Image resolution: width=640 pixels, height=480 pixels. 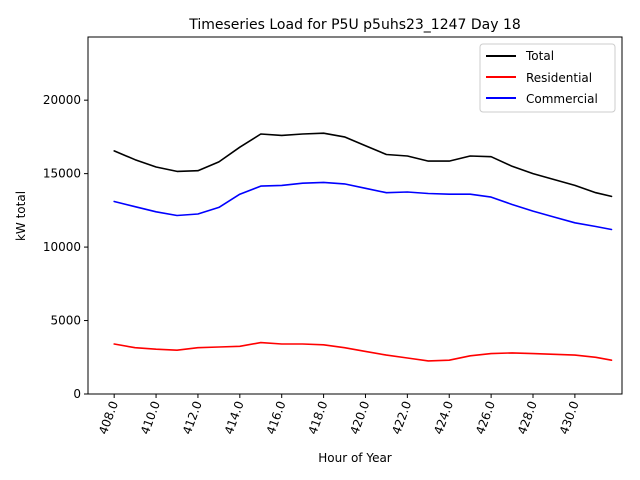 What do you see at coordinates (363, 206) in the screenshot?
I see `series-line-commercial` at bounding box center [363, 206].